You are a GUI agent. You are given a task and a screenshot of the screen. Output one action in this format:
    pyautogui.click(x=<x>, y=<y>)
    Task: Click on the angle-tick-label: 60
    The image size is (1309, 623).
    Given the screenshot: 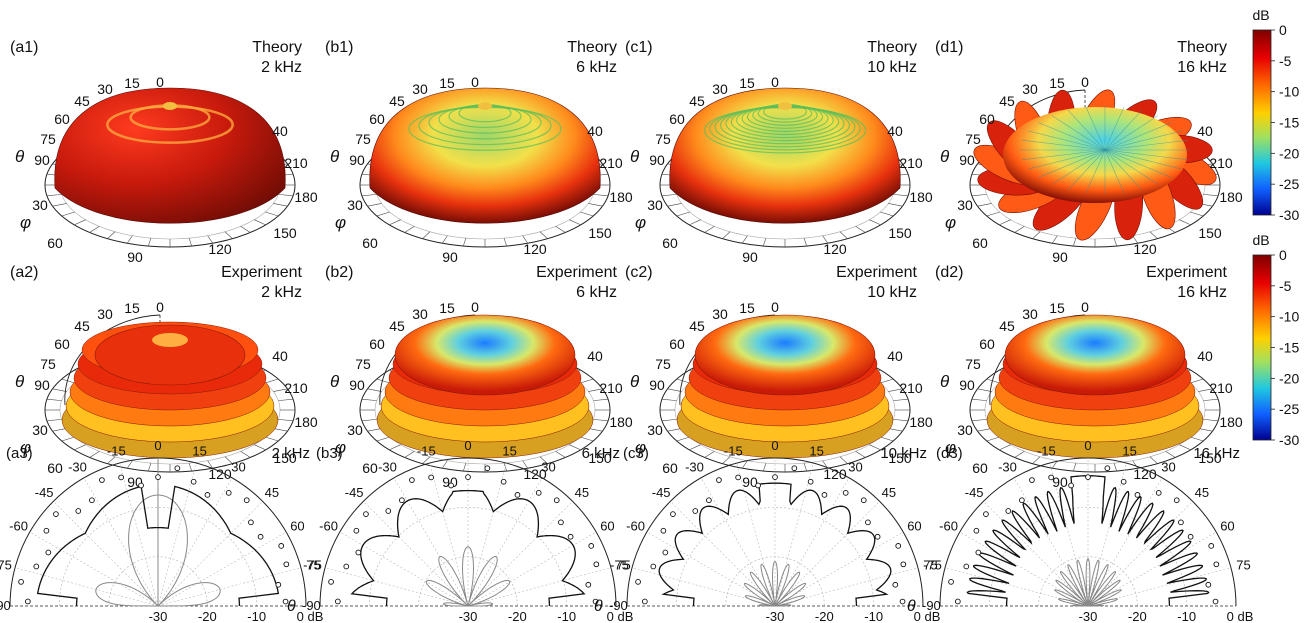 What is the action you would take?
    pyautogui.click(x=297, y=526)
    